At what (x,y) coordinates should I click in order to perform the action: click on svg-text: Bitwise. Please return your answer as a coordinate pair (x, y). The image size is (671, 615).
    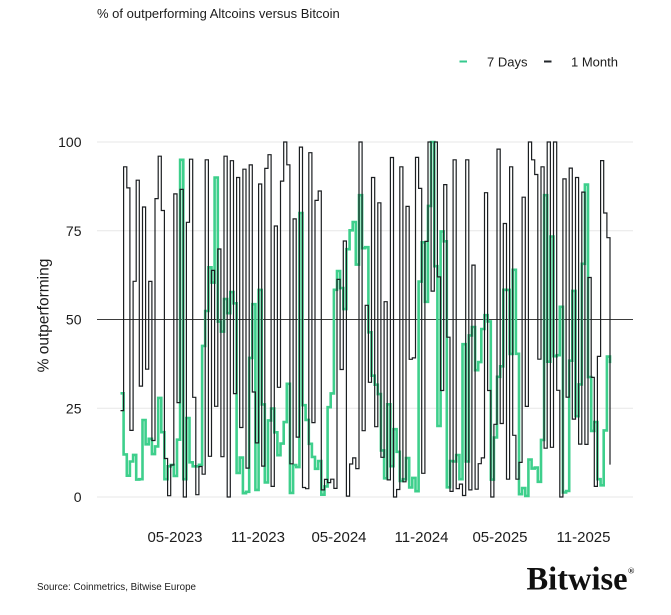
    Looking at the image, I should click on (577, 579).